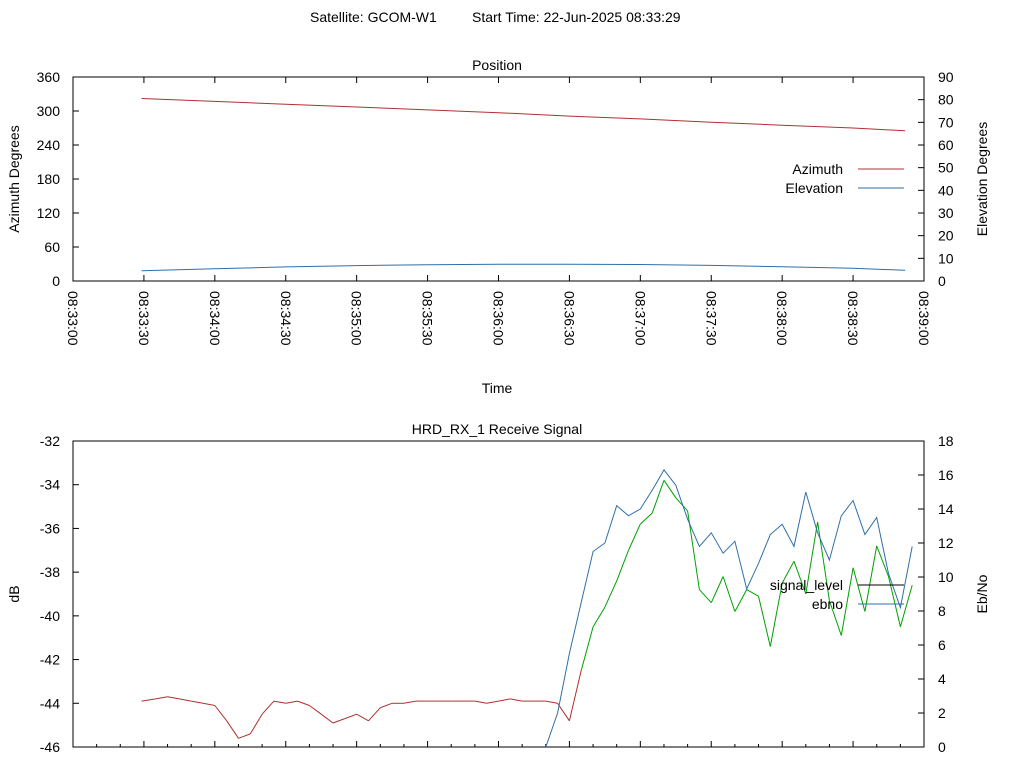 This screenshot has width=1024, height=768. Describe the element at coordinates (782, 318) in the screenshot. I see `x-tick-label: 08:38:00` at that location.